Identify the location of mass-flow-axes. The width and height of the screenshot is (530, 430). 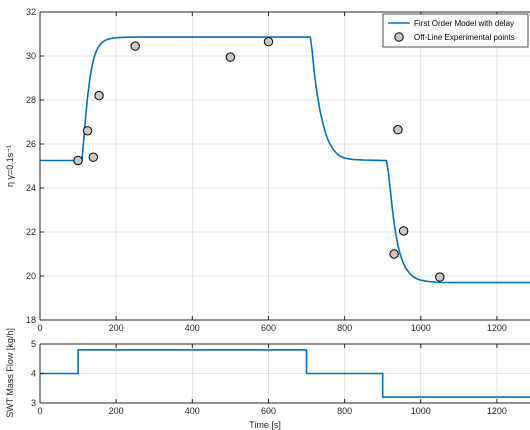
(284, 373).